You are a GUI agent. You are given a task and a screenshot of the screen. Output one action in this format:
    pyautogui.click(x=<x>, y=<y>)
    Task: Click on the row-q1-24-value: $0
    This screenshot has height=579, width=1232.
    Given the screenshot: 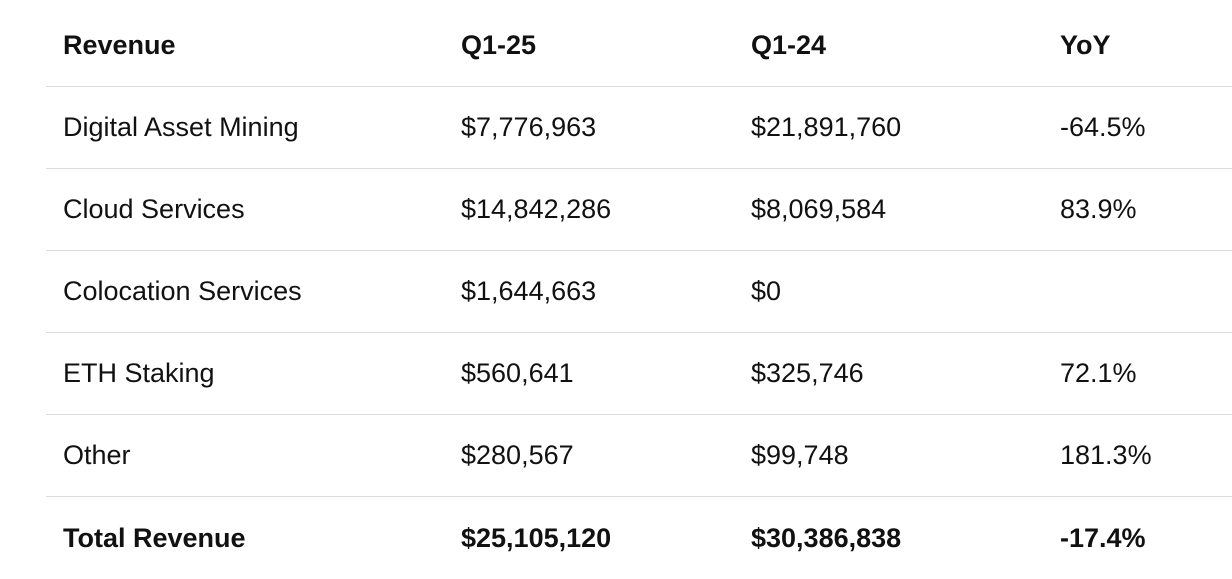 What is the action you would take?
    pyautogui.click(x=766, y=291)
    